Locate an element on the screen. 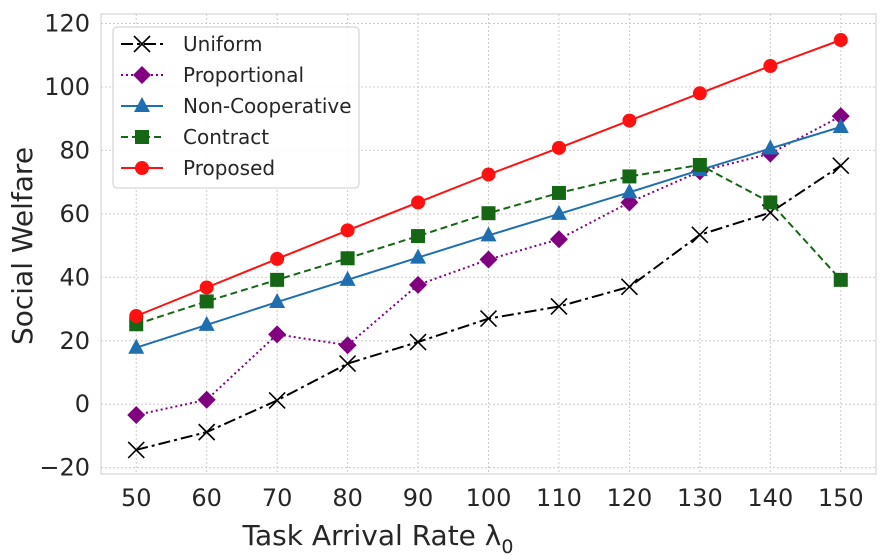 This screenshot has width=885, height=560. legend-item-proposed: Proposed is located at coordinates (198, 168).